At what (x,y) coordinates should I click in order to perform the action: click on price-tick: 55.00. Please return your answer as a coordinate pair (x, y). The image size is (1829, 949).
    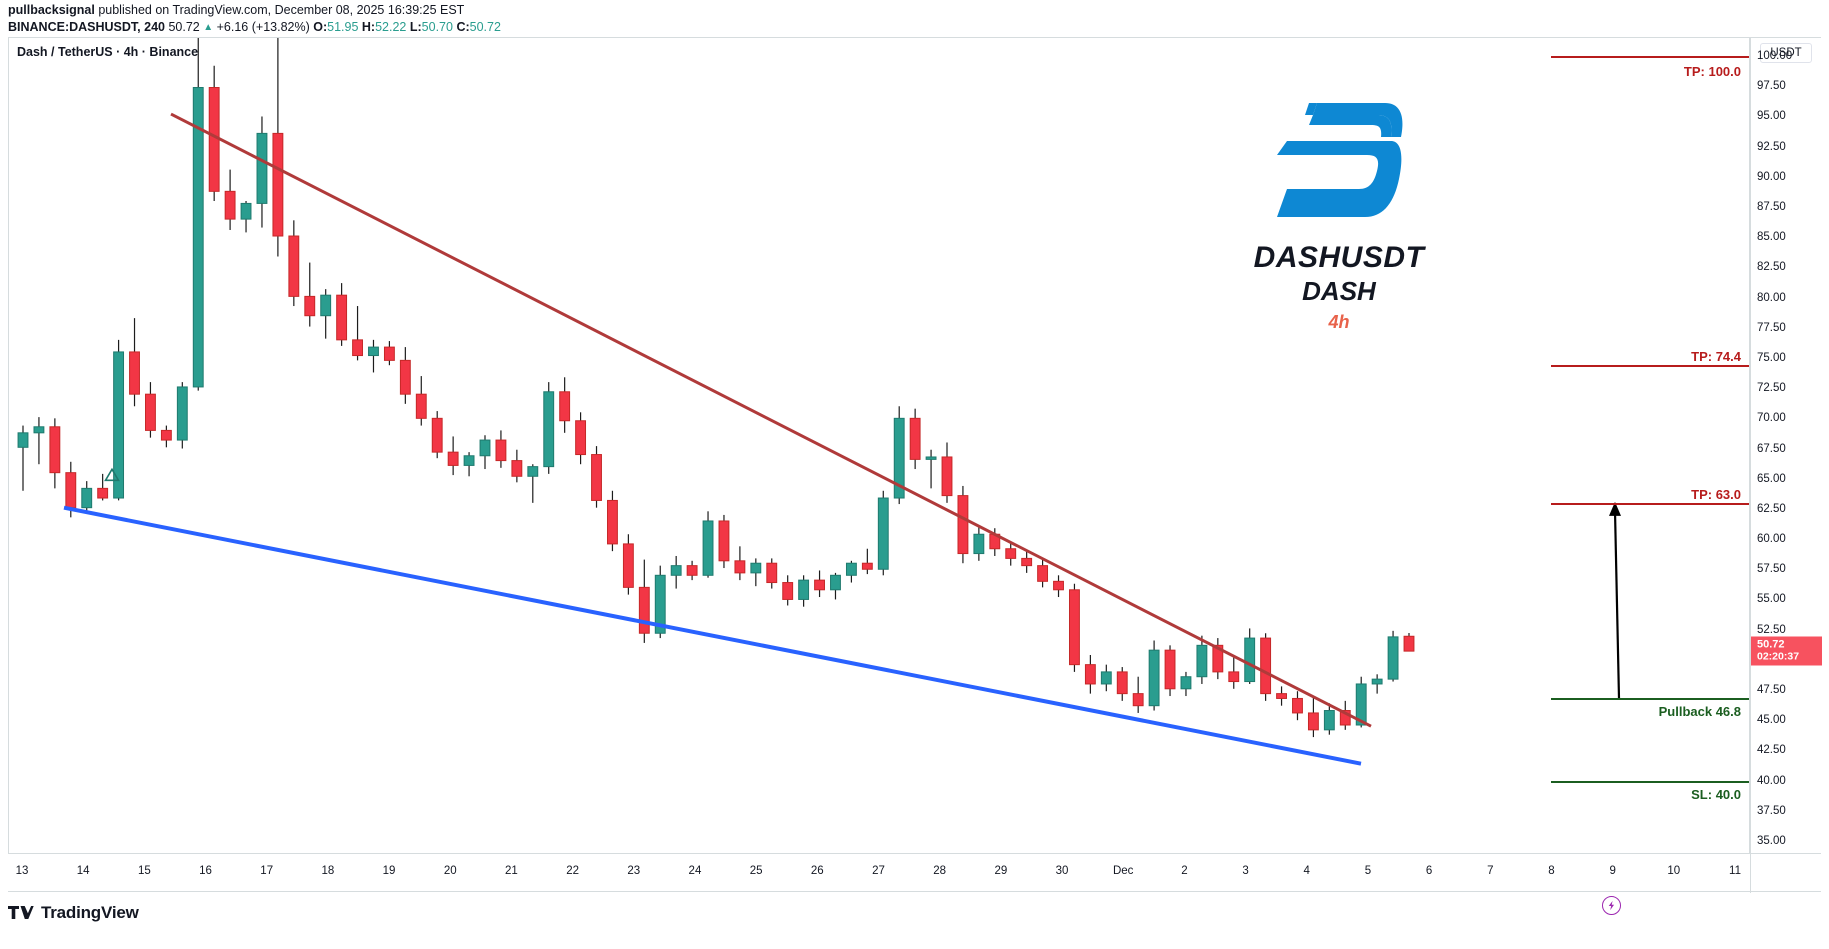
    Looking at the image, I should click on (1771, 599).